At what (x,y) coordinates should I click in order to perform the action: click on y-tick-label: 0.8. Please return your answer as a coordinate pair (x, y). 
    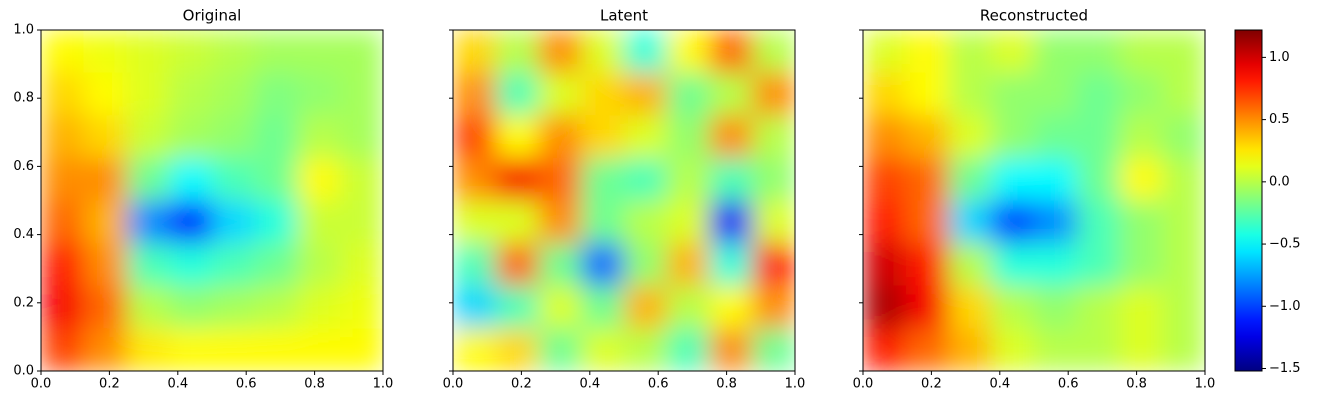
    Looking at the image, I should click on (23, 98).